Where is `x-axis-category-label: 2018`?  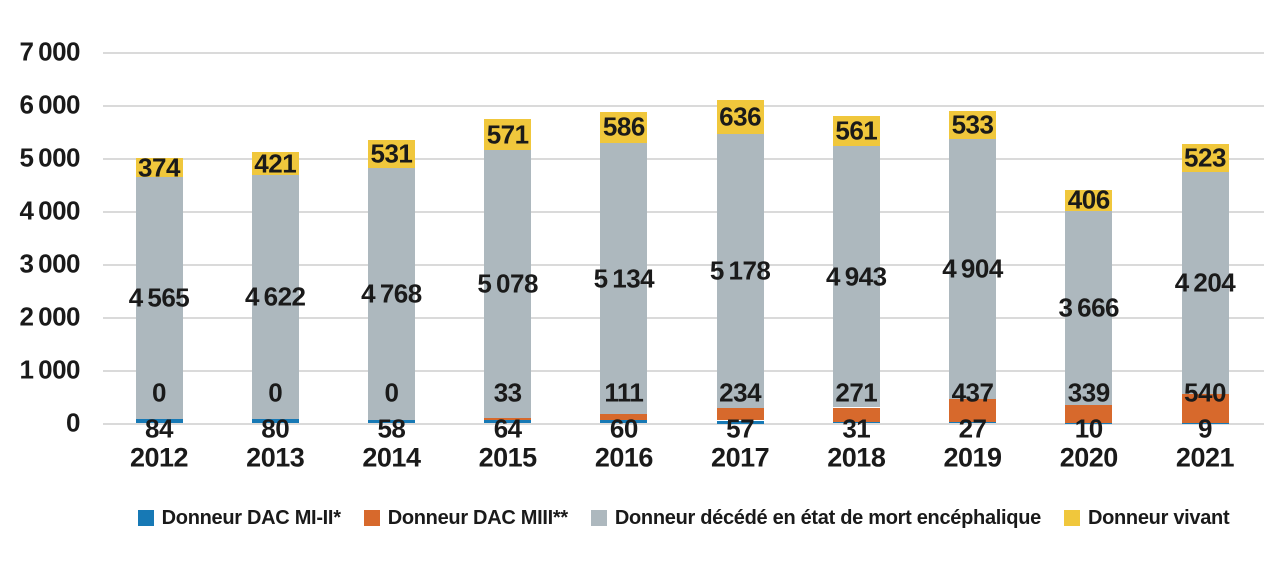
x-axis-category-label: 2018 is located at coordinates (856, 457).